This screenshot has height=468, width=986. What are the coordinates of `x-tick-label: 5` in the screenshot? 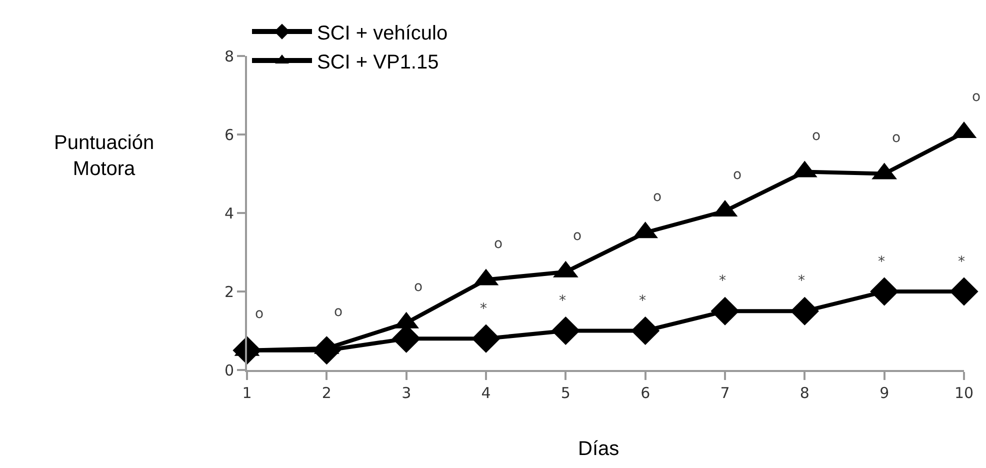 It's located at (565, 393).